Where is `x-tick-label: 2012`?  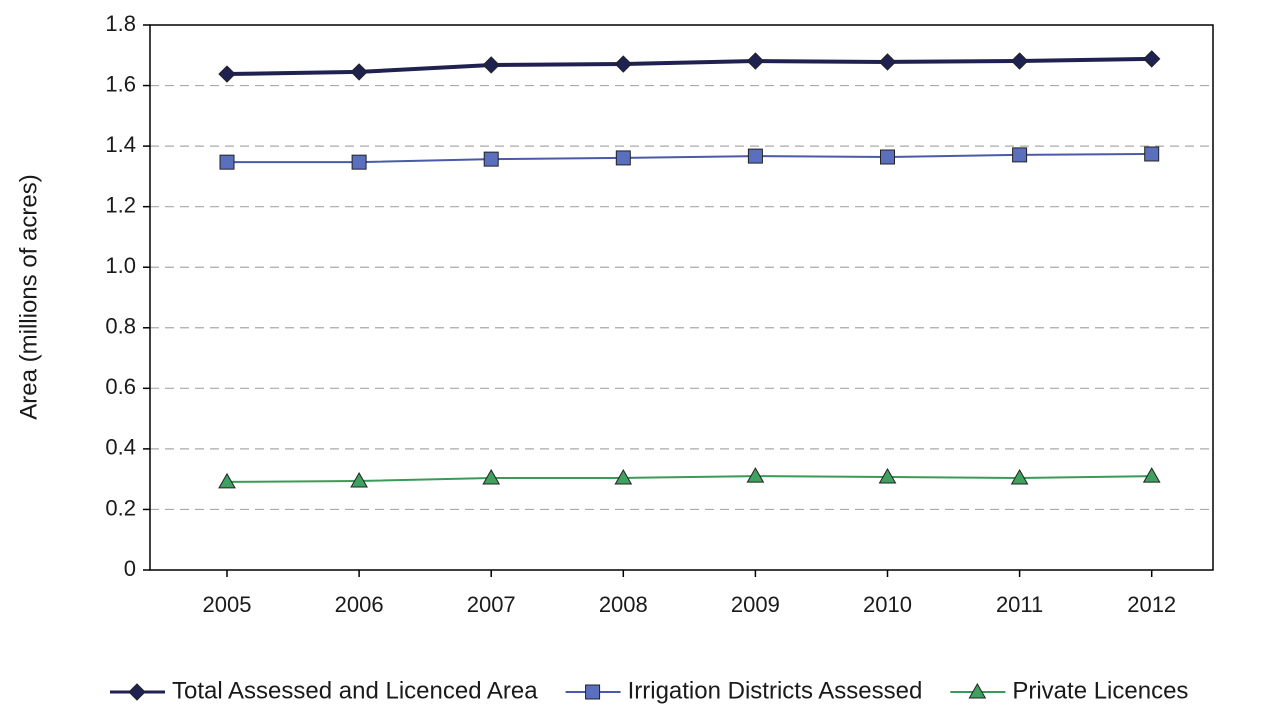 x-tick-label: 2012 is located at coordinates (1151, 604).